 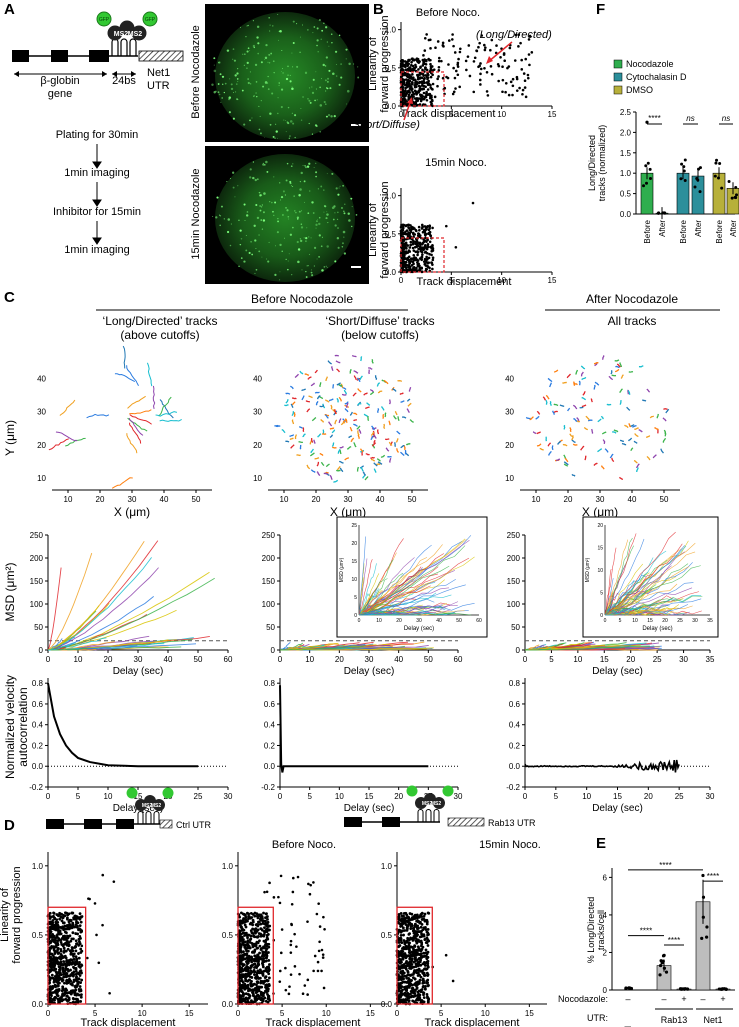 What do you see at coordinates (601, 594) in the screenshot?
I see `inset-y-tick: 5` at bounding box center [601, 594].